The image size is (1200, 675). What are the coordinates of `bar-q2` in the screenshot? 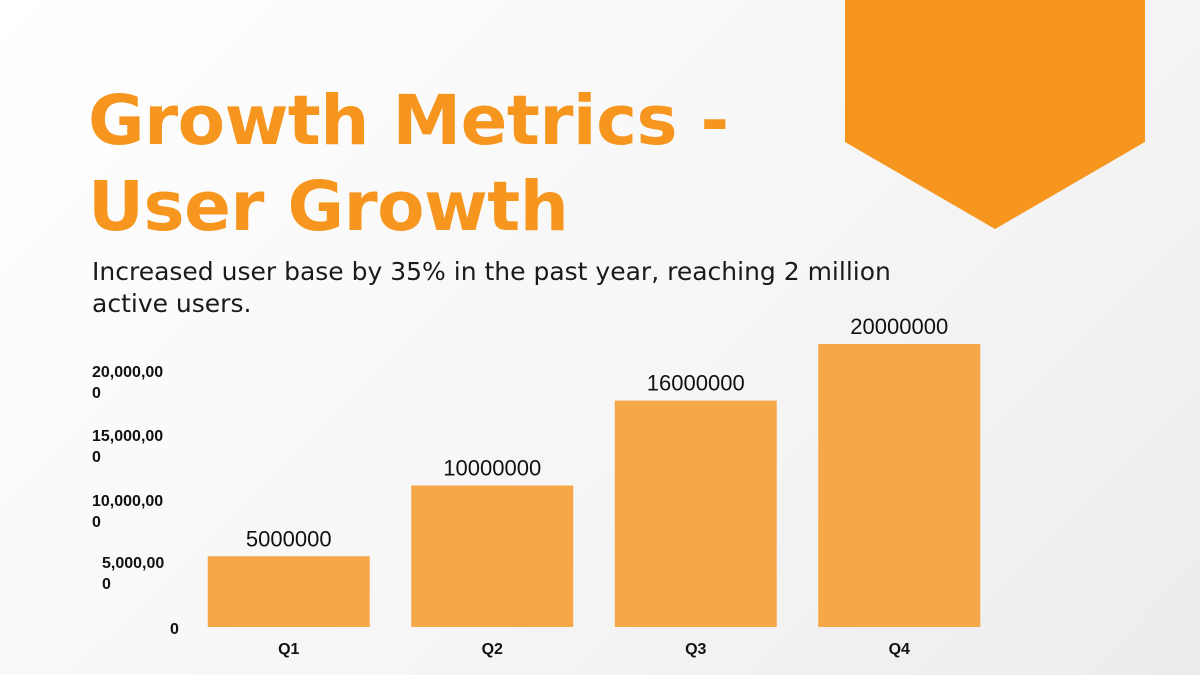 It's located at (492, 556).